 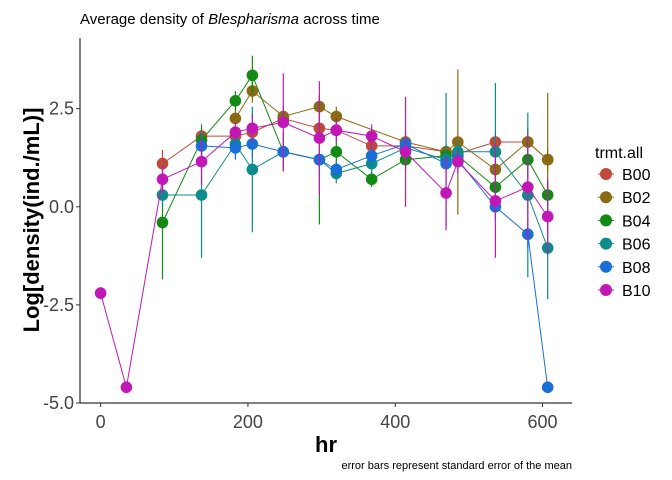 What do you see at coordinates (58, 403) in the screenshot?
I see `y-tick-label: -5.0` at bounding box center [58, 403].